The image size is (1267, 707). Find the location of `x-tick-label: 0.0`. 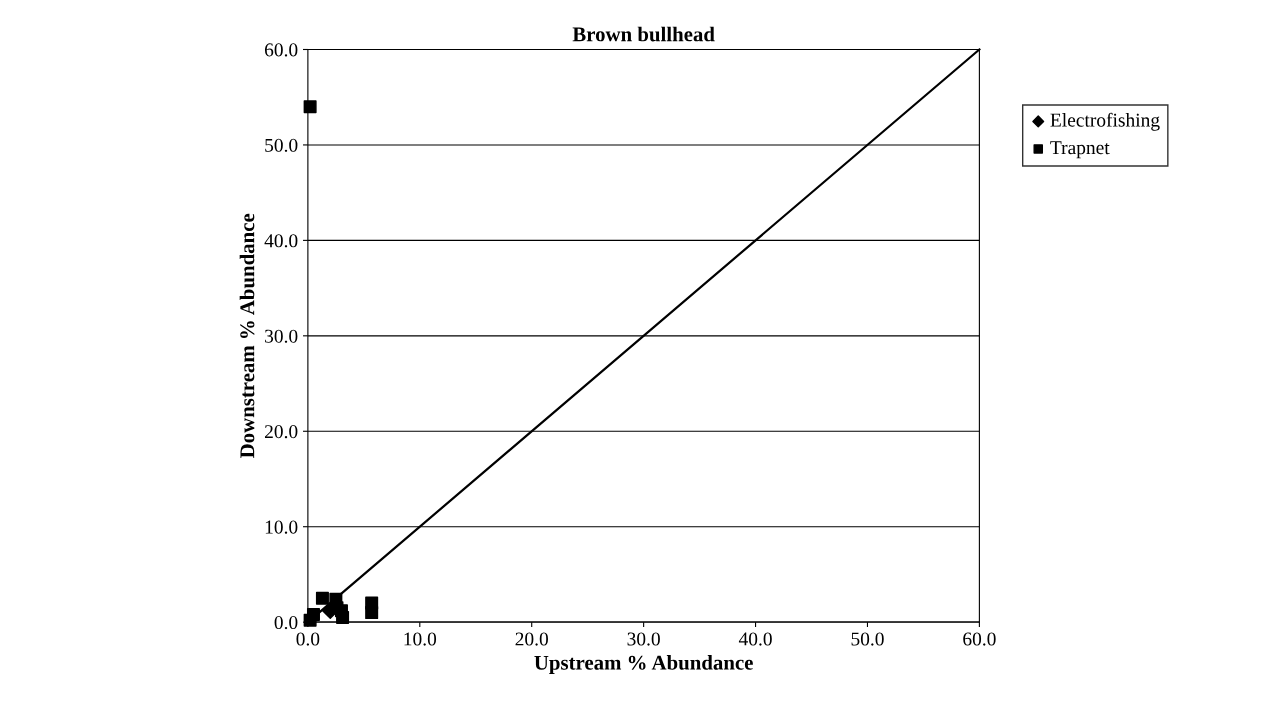

x-tick-label: 0.0 is located at coordinates (308, 639).